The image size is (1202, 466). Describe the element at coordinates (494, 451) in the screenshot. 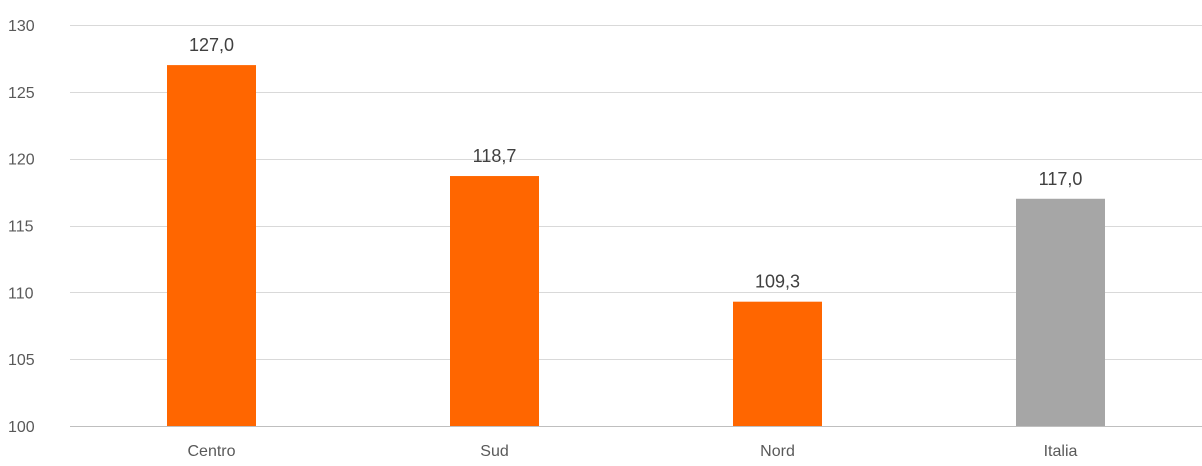

I see `category-label-sud: Sud` at that location.